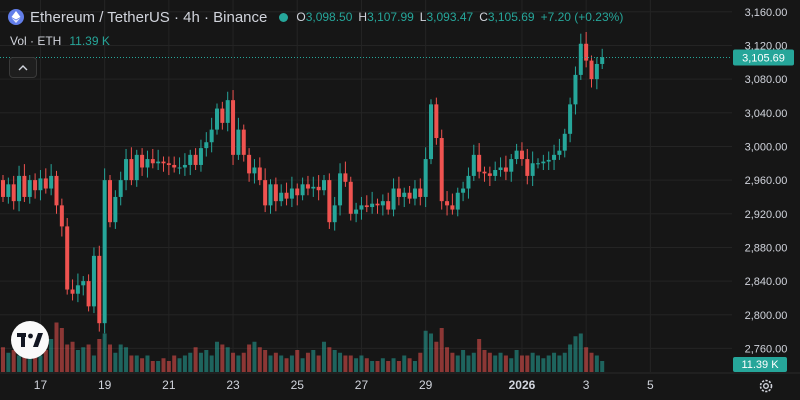 Image resolution: width=800 pixels, height=400 pixels. Describe the element at coordinates (760, 364) in the screenshot. I see `last-volume-badge: 11.39 K` at that location.